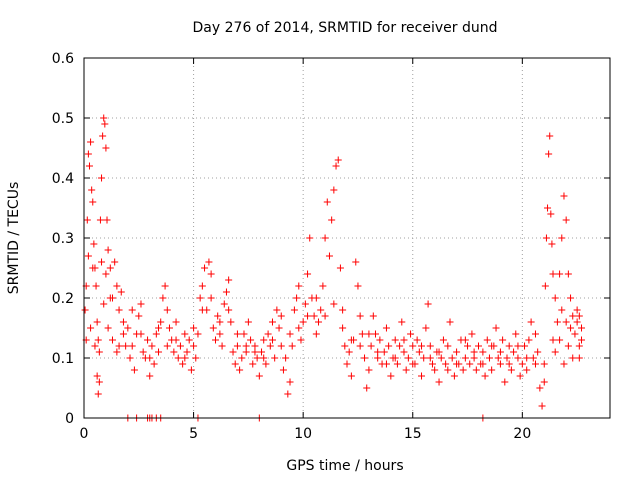 The image size is (640, 480). Describe the element at coordinates (69, 419) in the screenshot. I see `y-tick-label: 0` at that location.